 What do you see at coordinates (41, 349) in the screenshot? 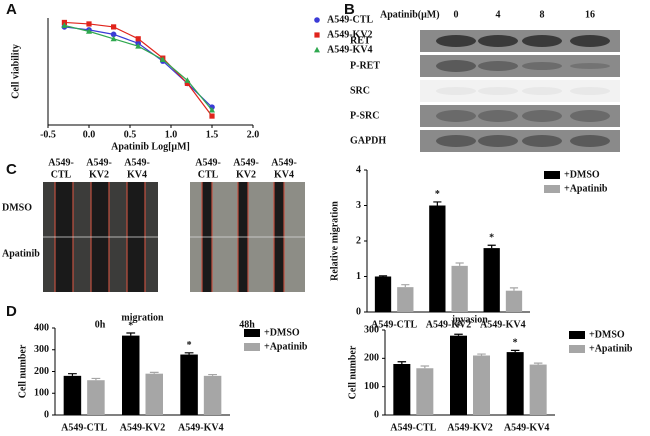
I see `y-tick-label: 300` at bounding box center [41, 349].